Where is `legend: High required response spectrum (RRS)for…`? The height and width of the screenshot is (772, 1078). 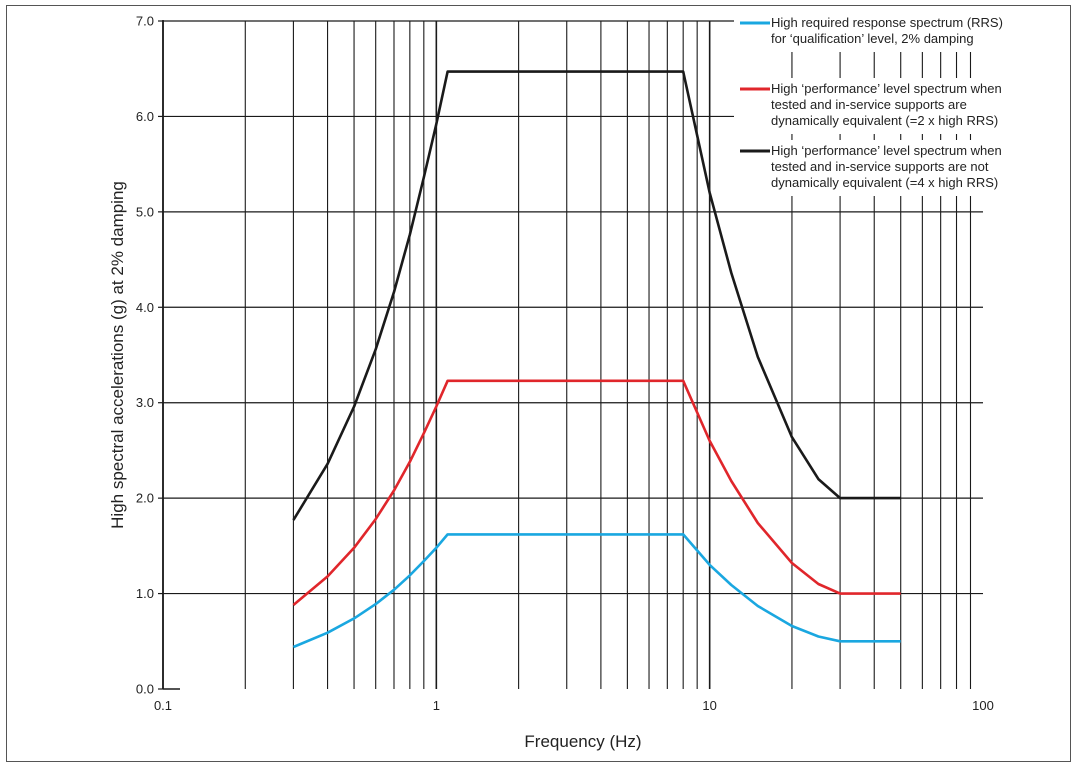 legend: High required response spectrum (RRS)for… is located at coordinates (899, 104).